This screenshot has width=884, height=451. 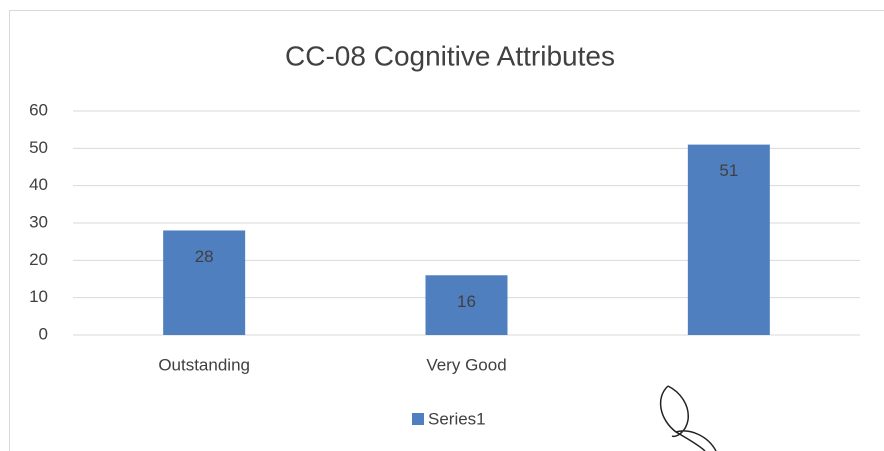 What do you see at coordinates (38, 259) in the screenshot?
I see `y-tick-label: 20` at bounding box center [38, 259].